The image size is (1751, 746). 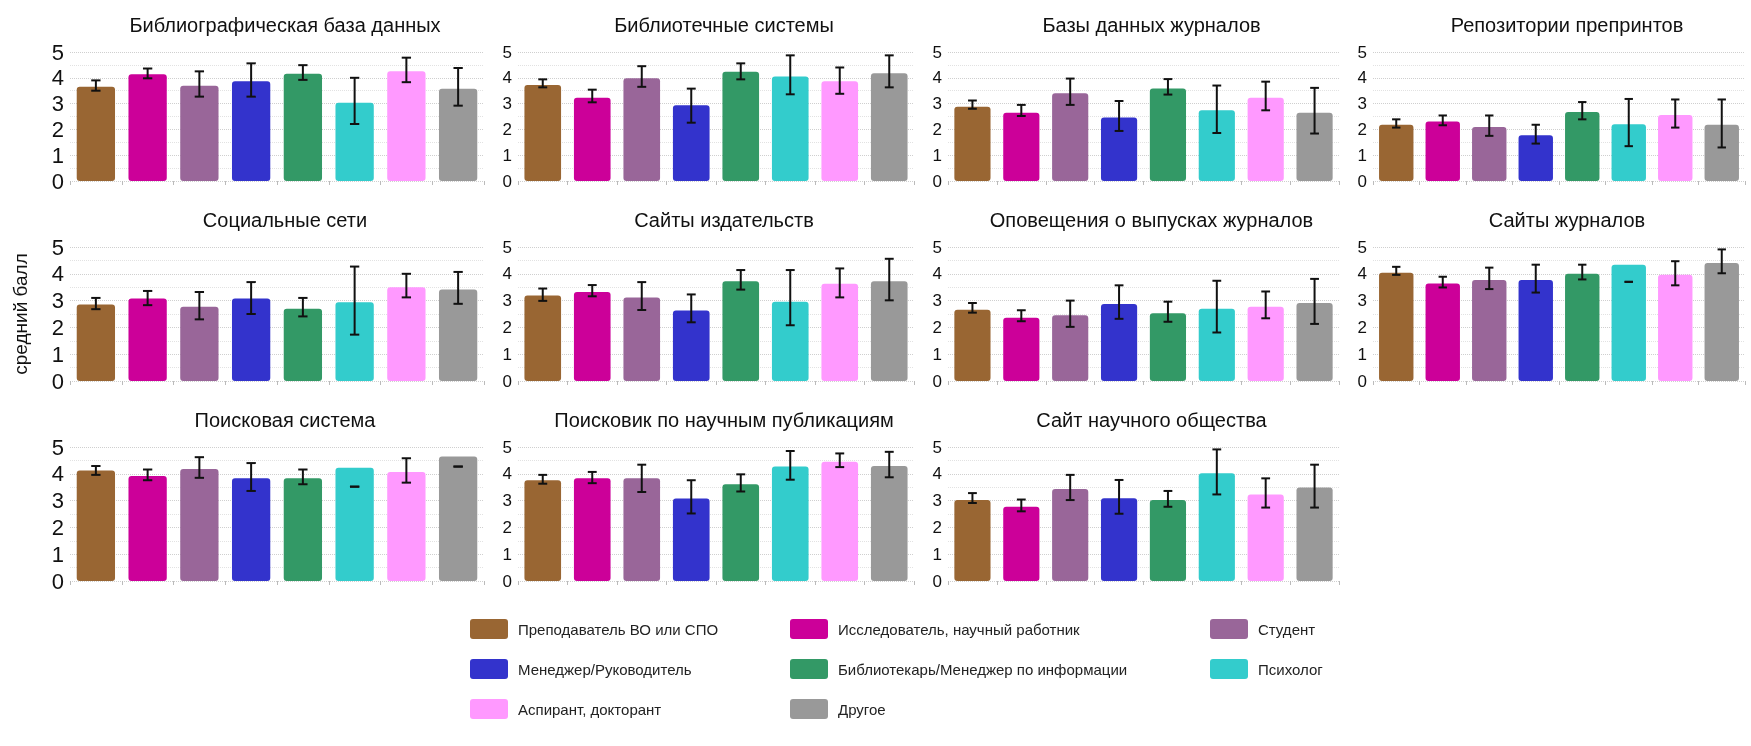 What do you see at coordinates (724, 420) in the screenshot?
I see `chart-title: Поисковик по научным публикациям` at bounding box center [724, 420].